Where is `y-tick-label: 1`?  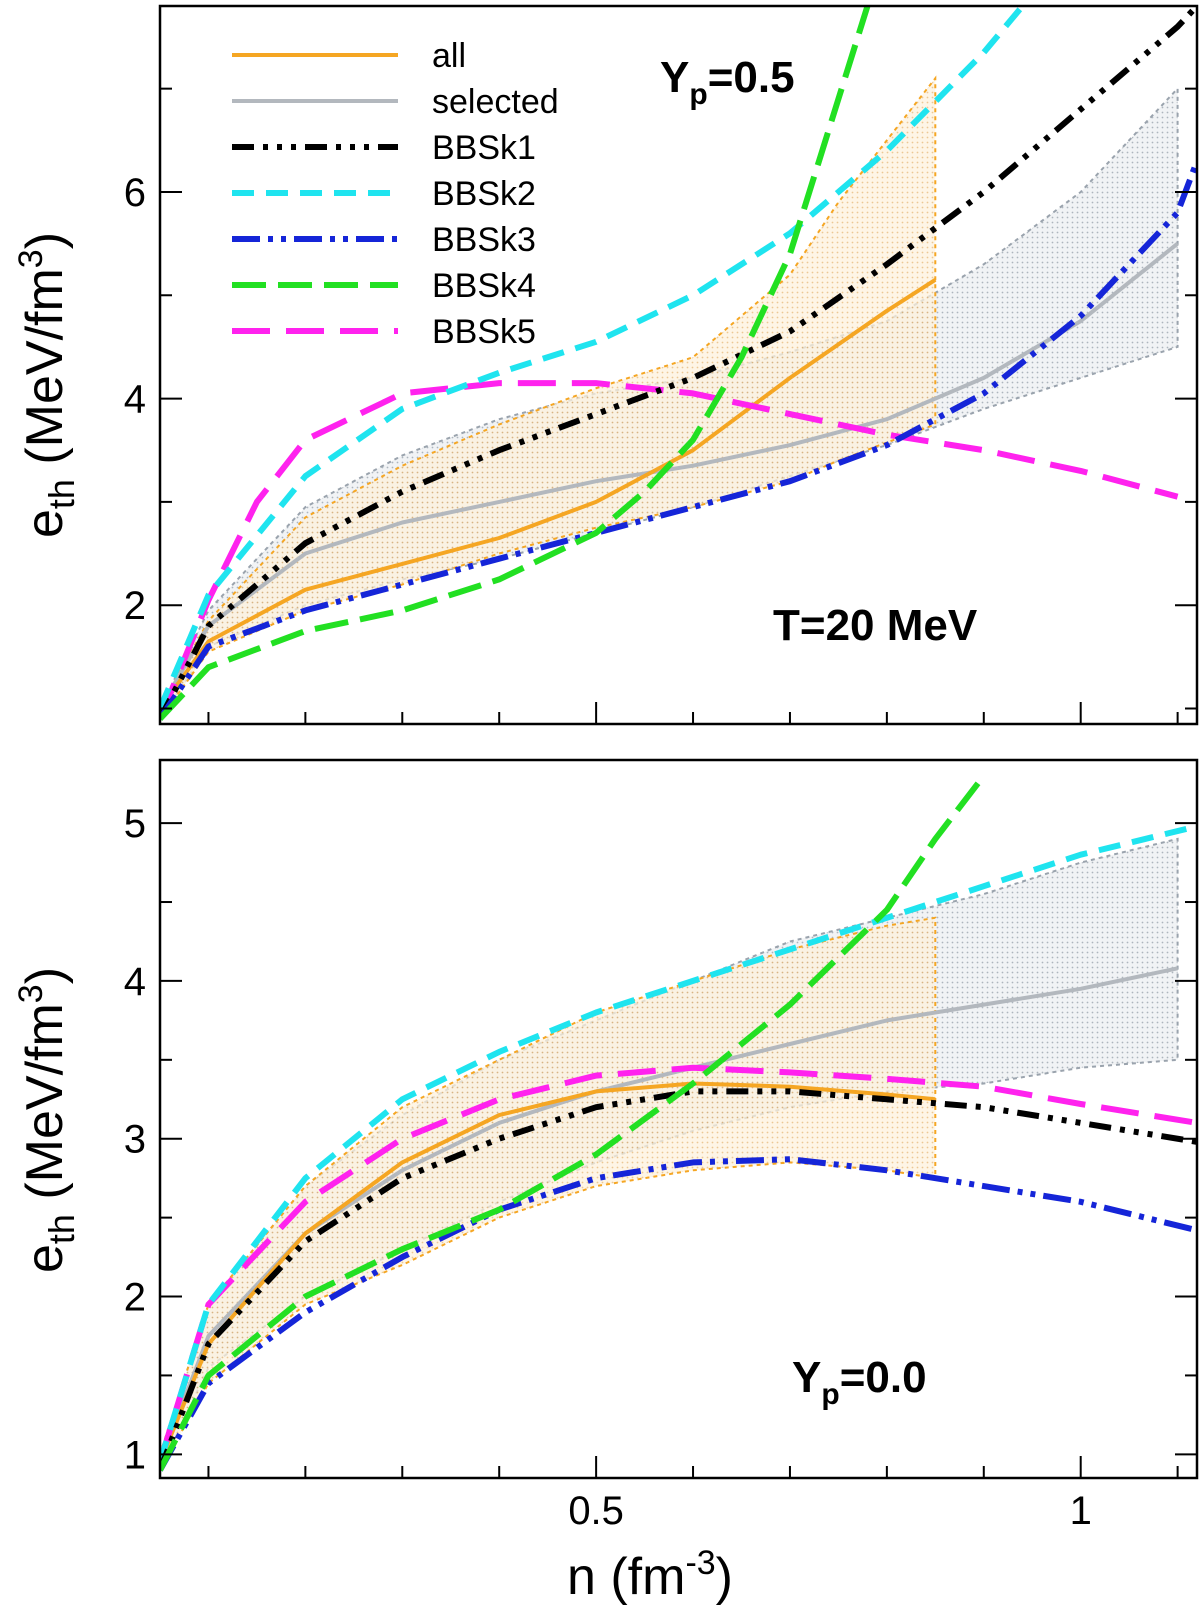 y-tick-label: 1 is located at coordinates (135, 1455).